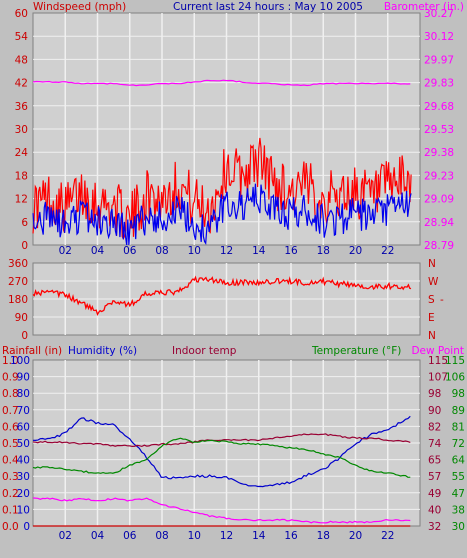 Image resolution: width=467 pixels, height=558 pixels. I want to click on rainfall-axis-title: Rainfall (in), so click(32, 351).